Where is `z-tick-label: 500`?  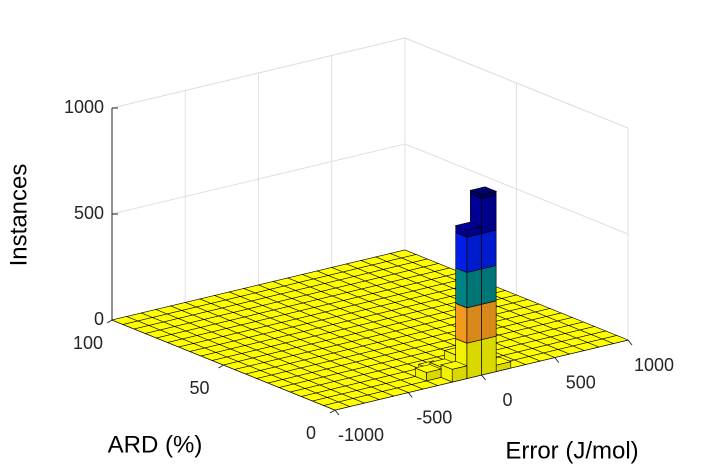
z-tick-label: 500 is located at coordinates (89, 213).